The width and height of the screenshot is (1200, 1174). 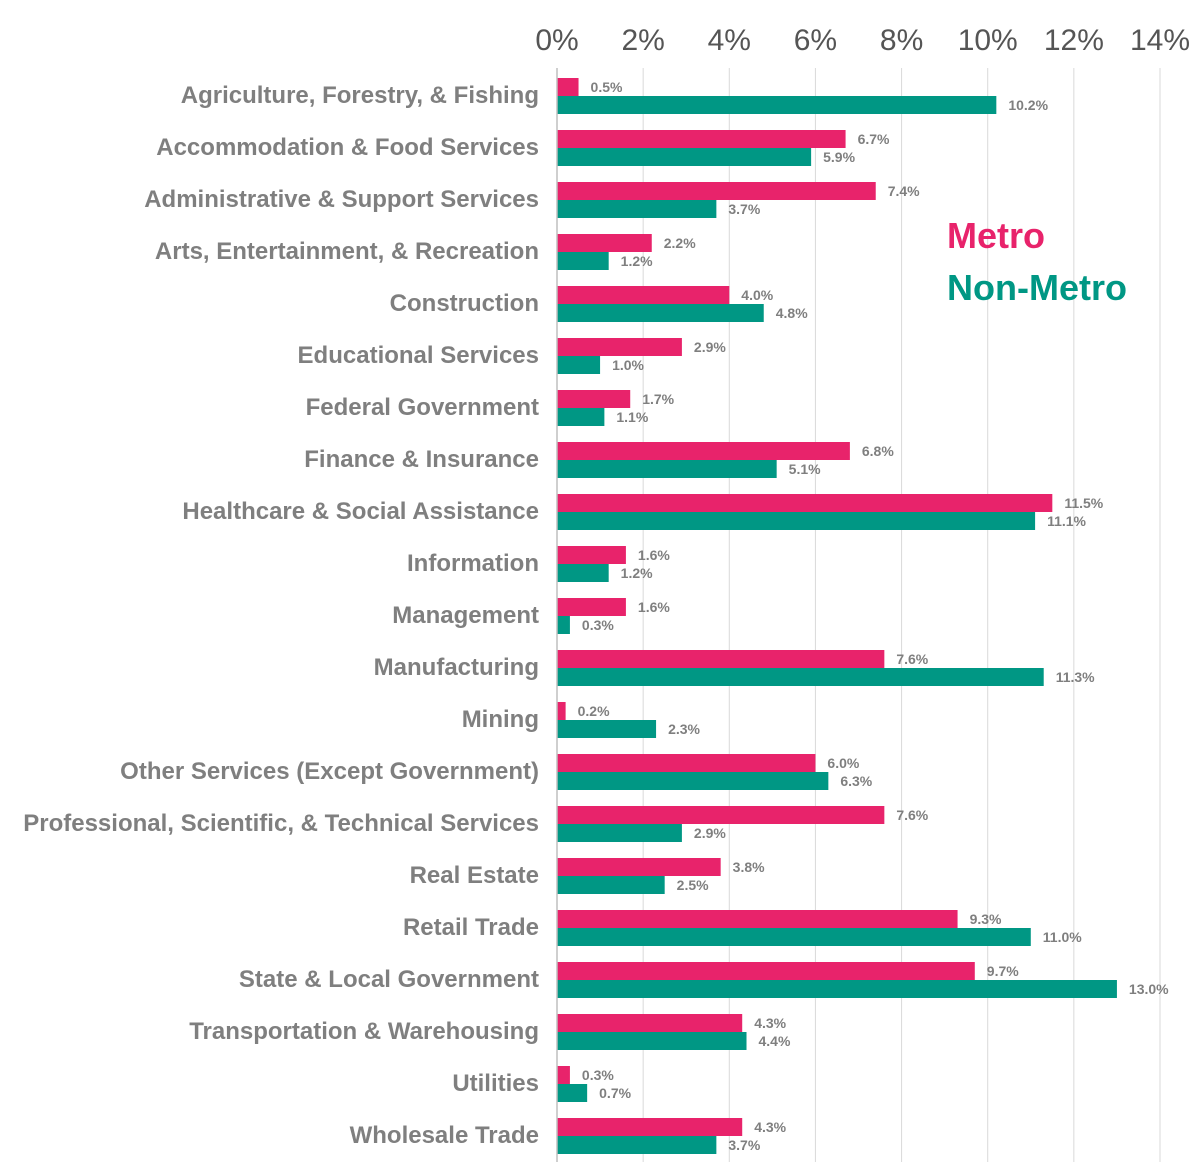 I want to click on category-label: Construction, so click(x=464, y=303).